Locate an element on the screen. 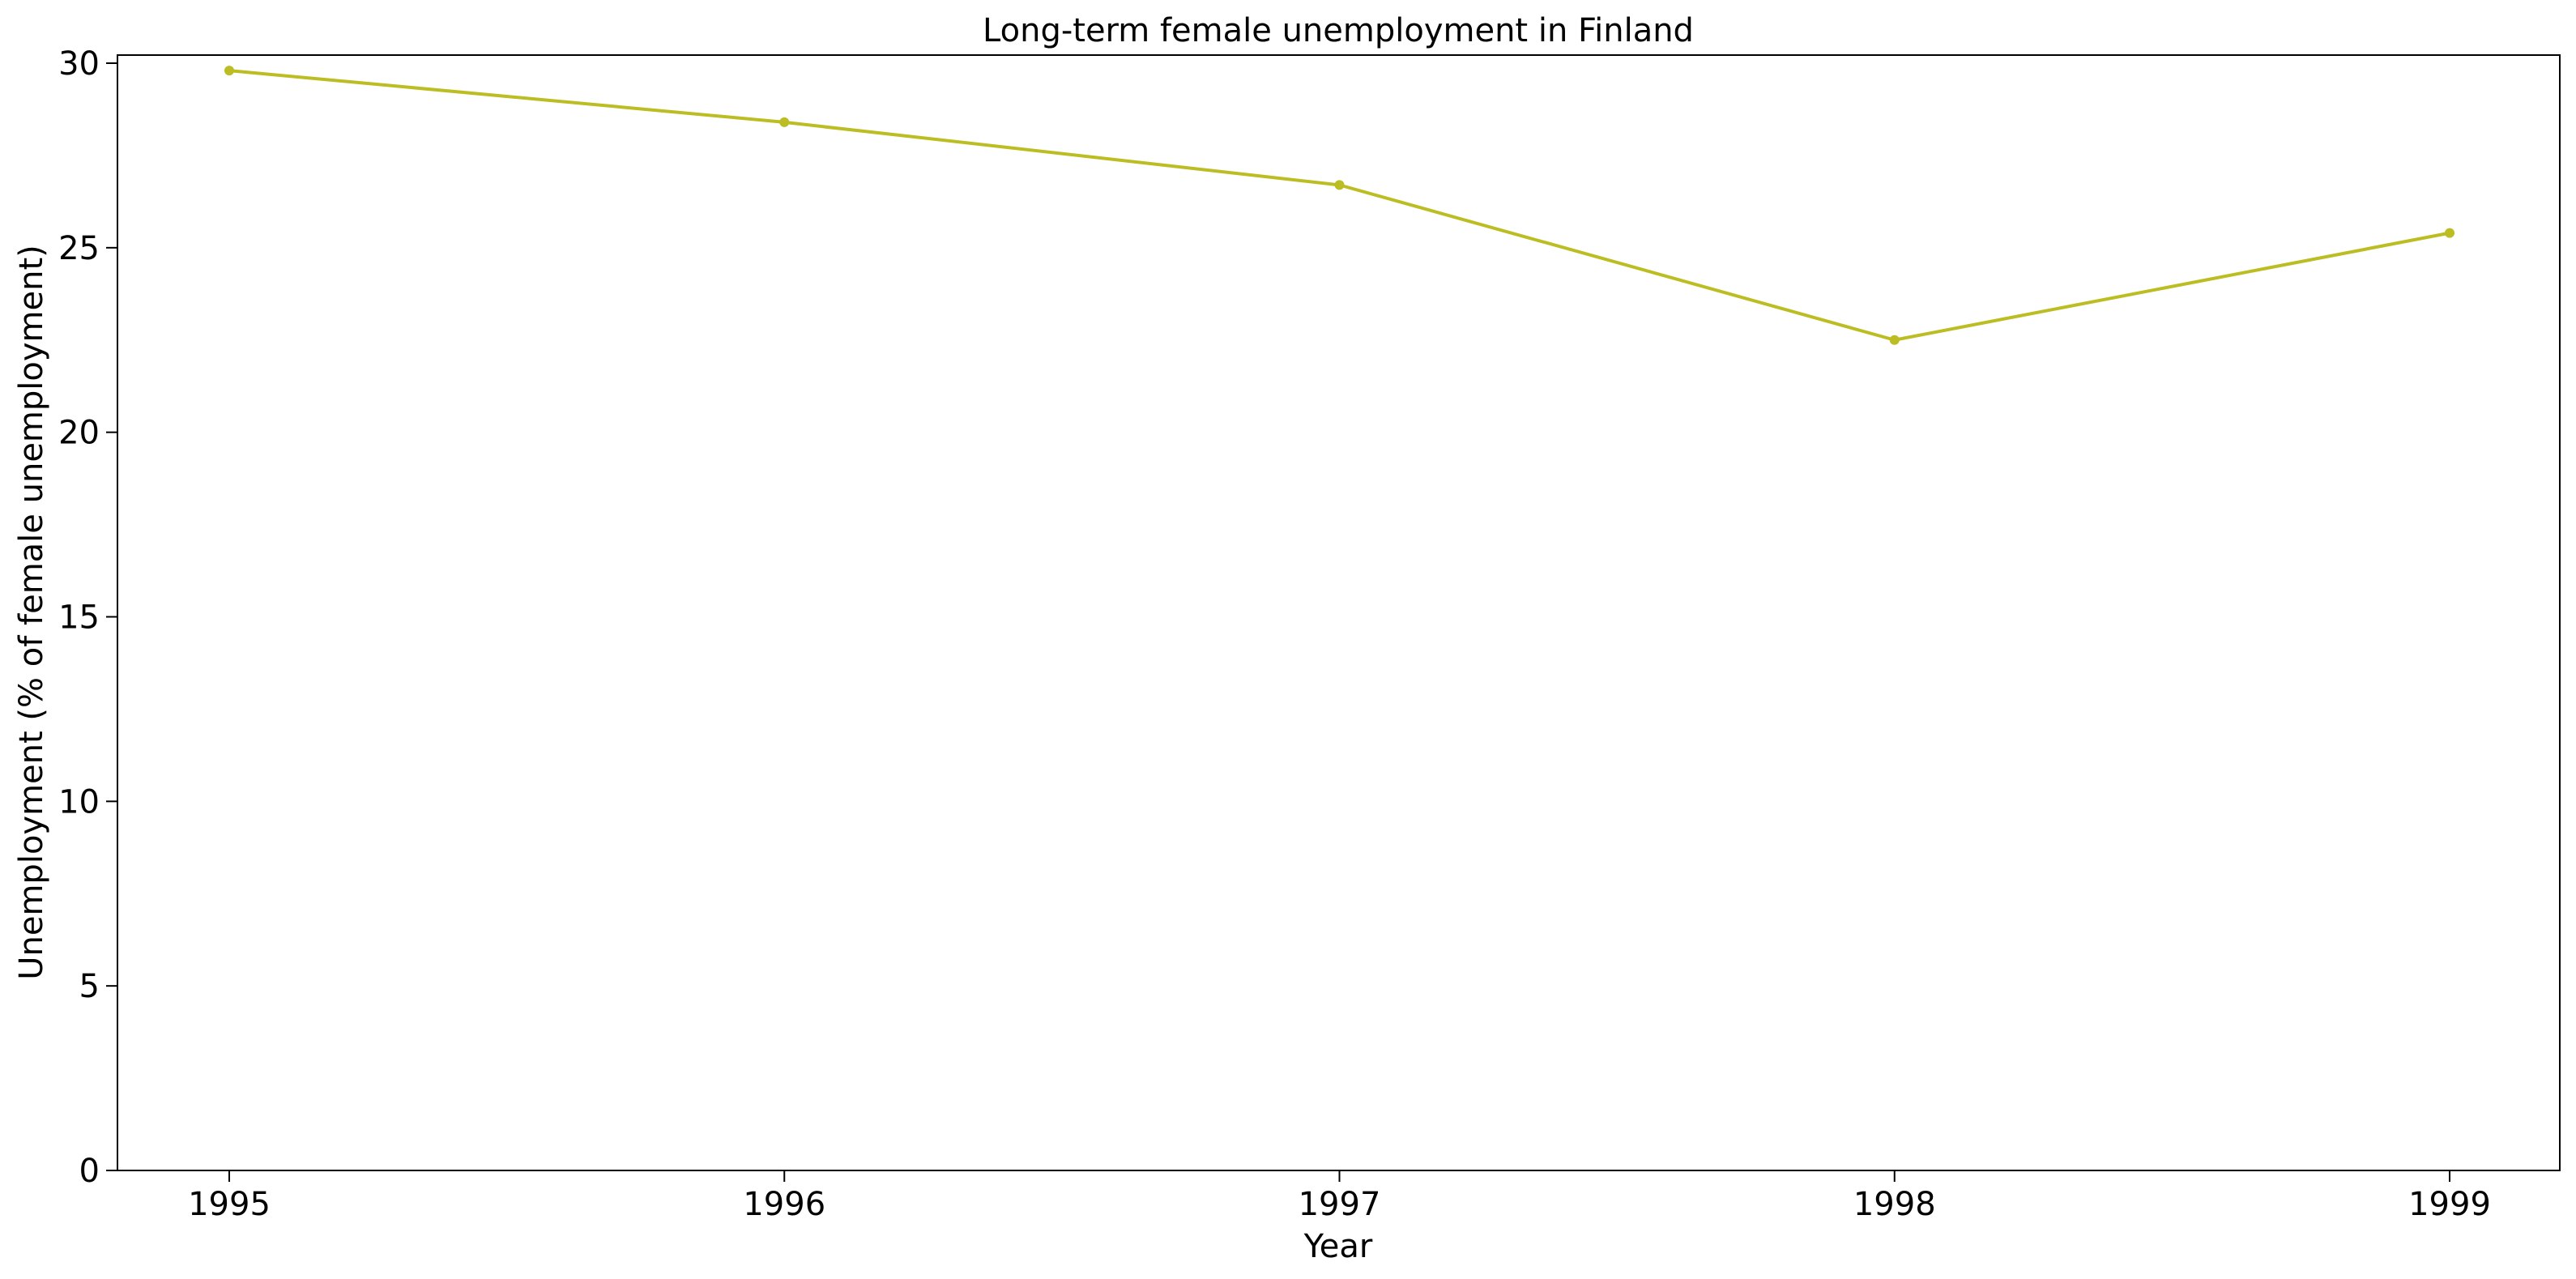  chart-title: Long-term female unemployment in Finland is located at coordinates (1339, 30).